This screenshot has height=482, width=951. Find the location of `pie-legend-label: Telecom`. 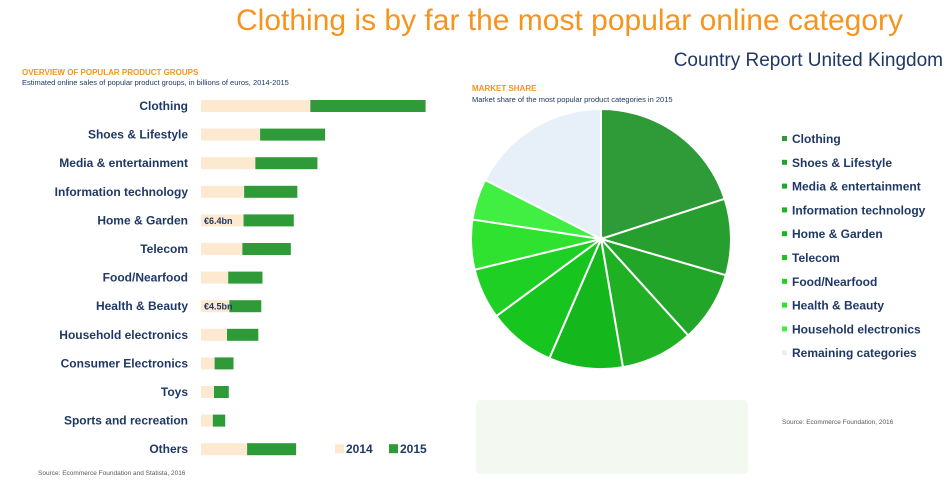

pie-legend-label: Telecom is located at coordinates (816, 258).